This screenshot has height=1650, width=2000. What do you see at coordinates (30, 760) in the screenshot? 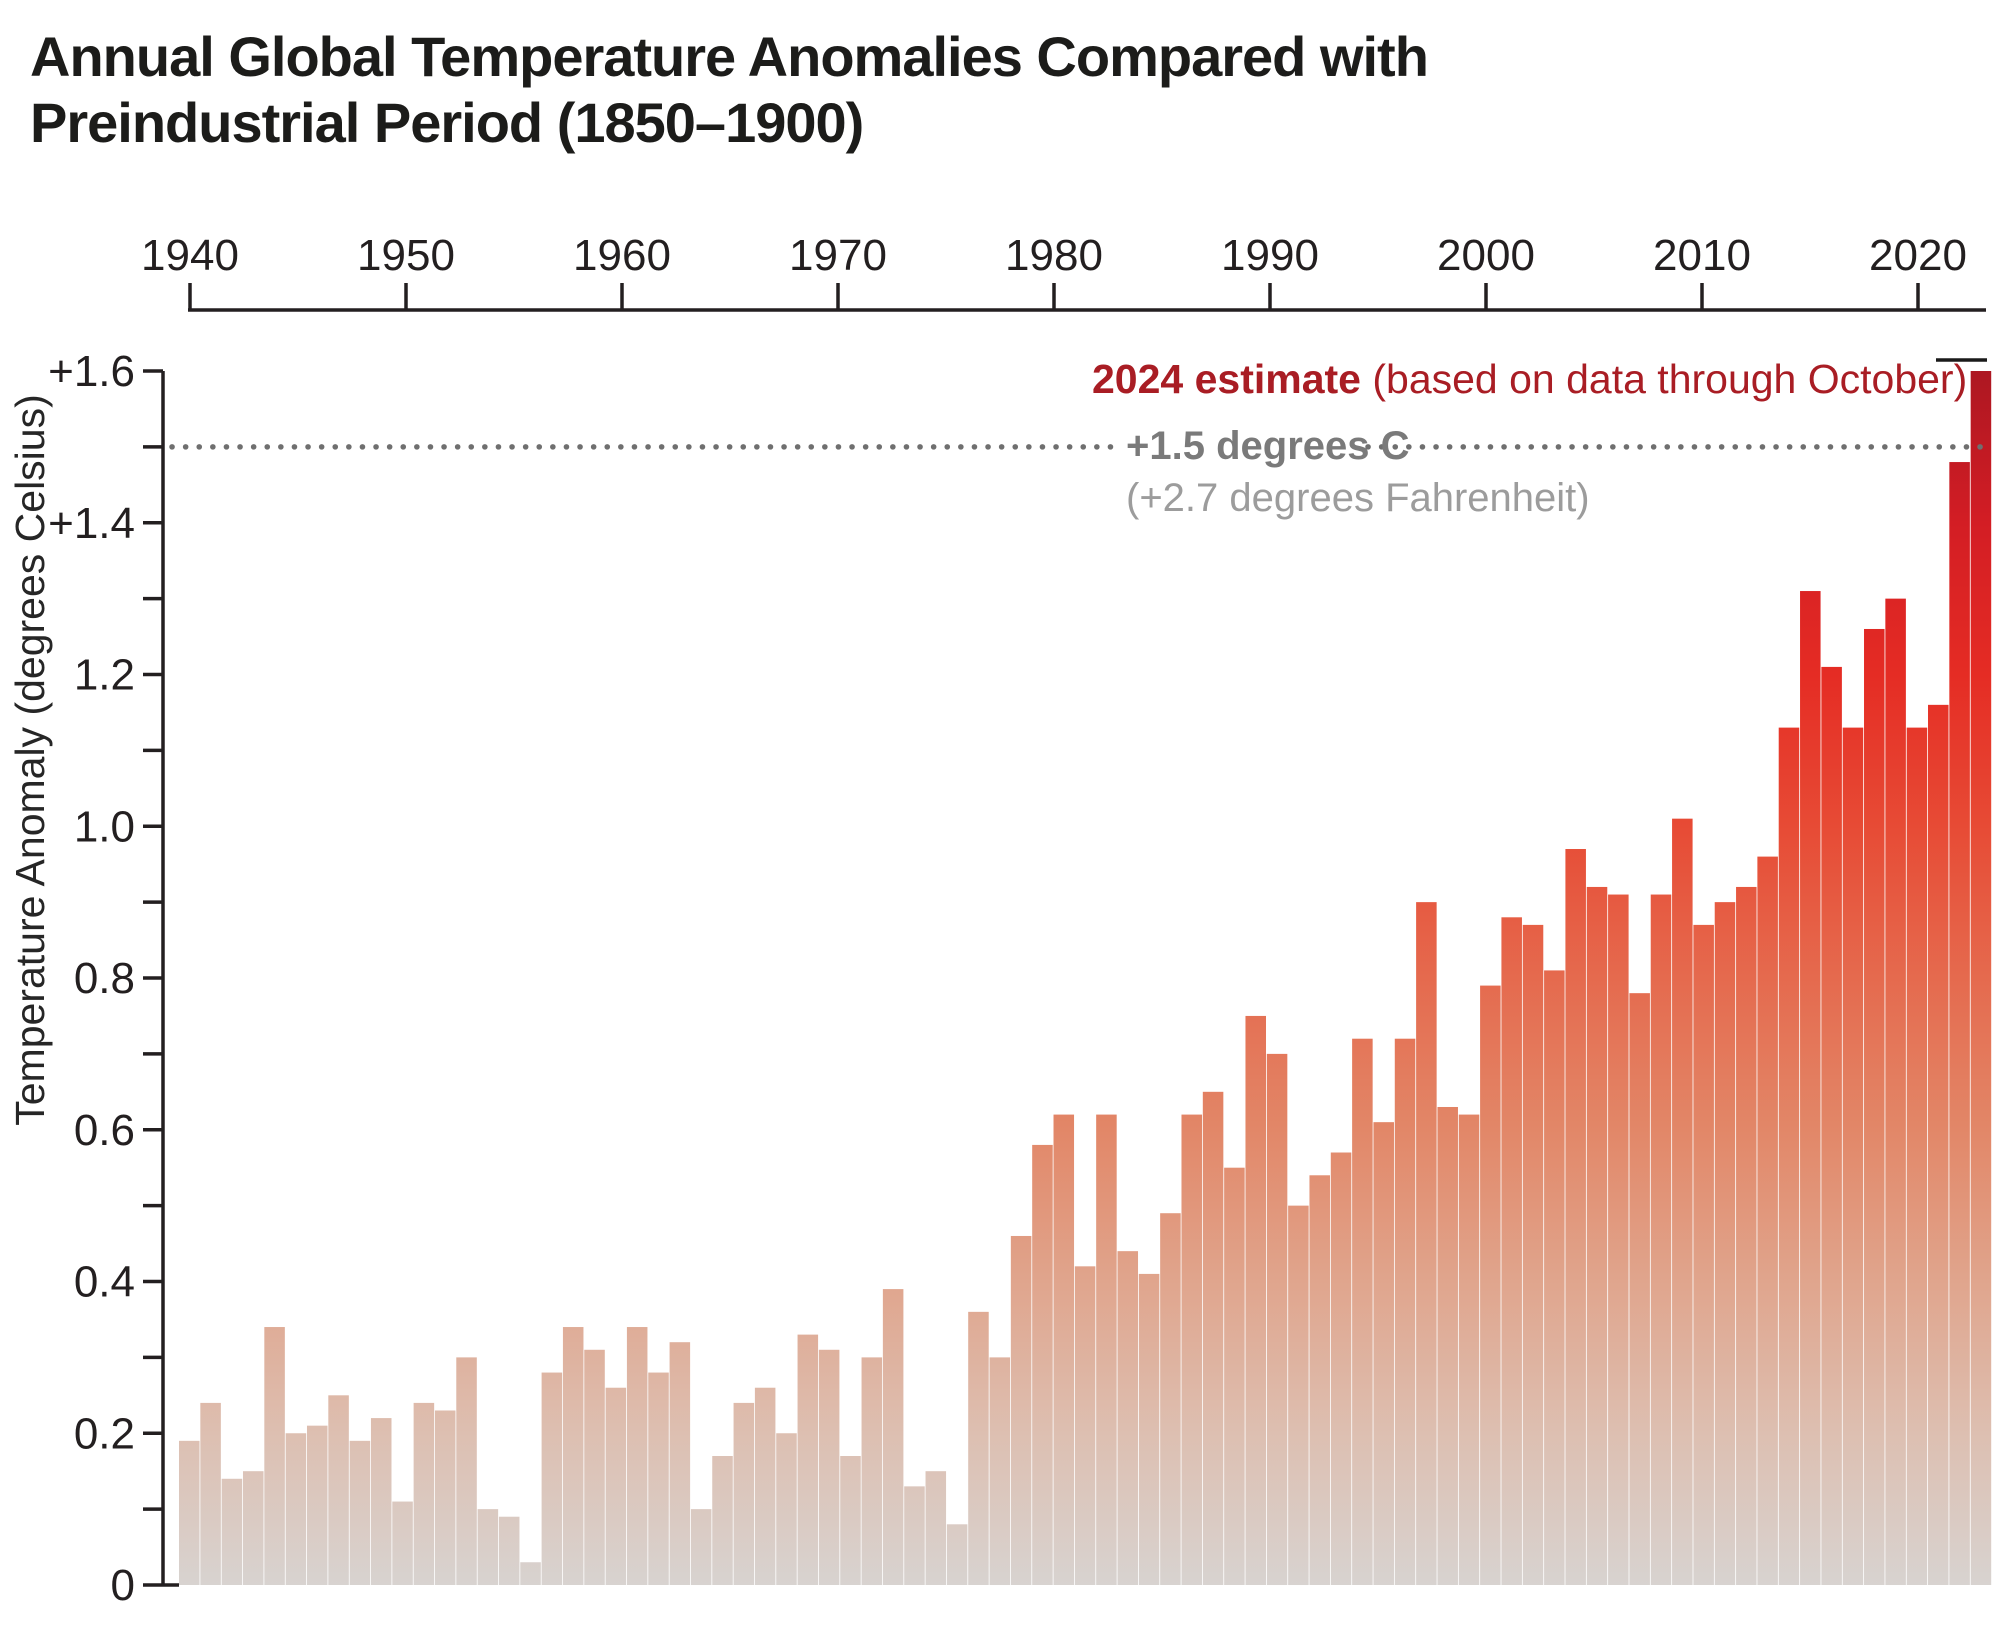
I see `y-axis-title: Temperature Anomaly (degrees Celsius)` at bounding box center [30, 760].